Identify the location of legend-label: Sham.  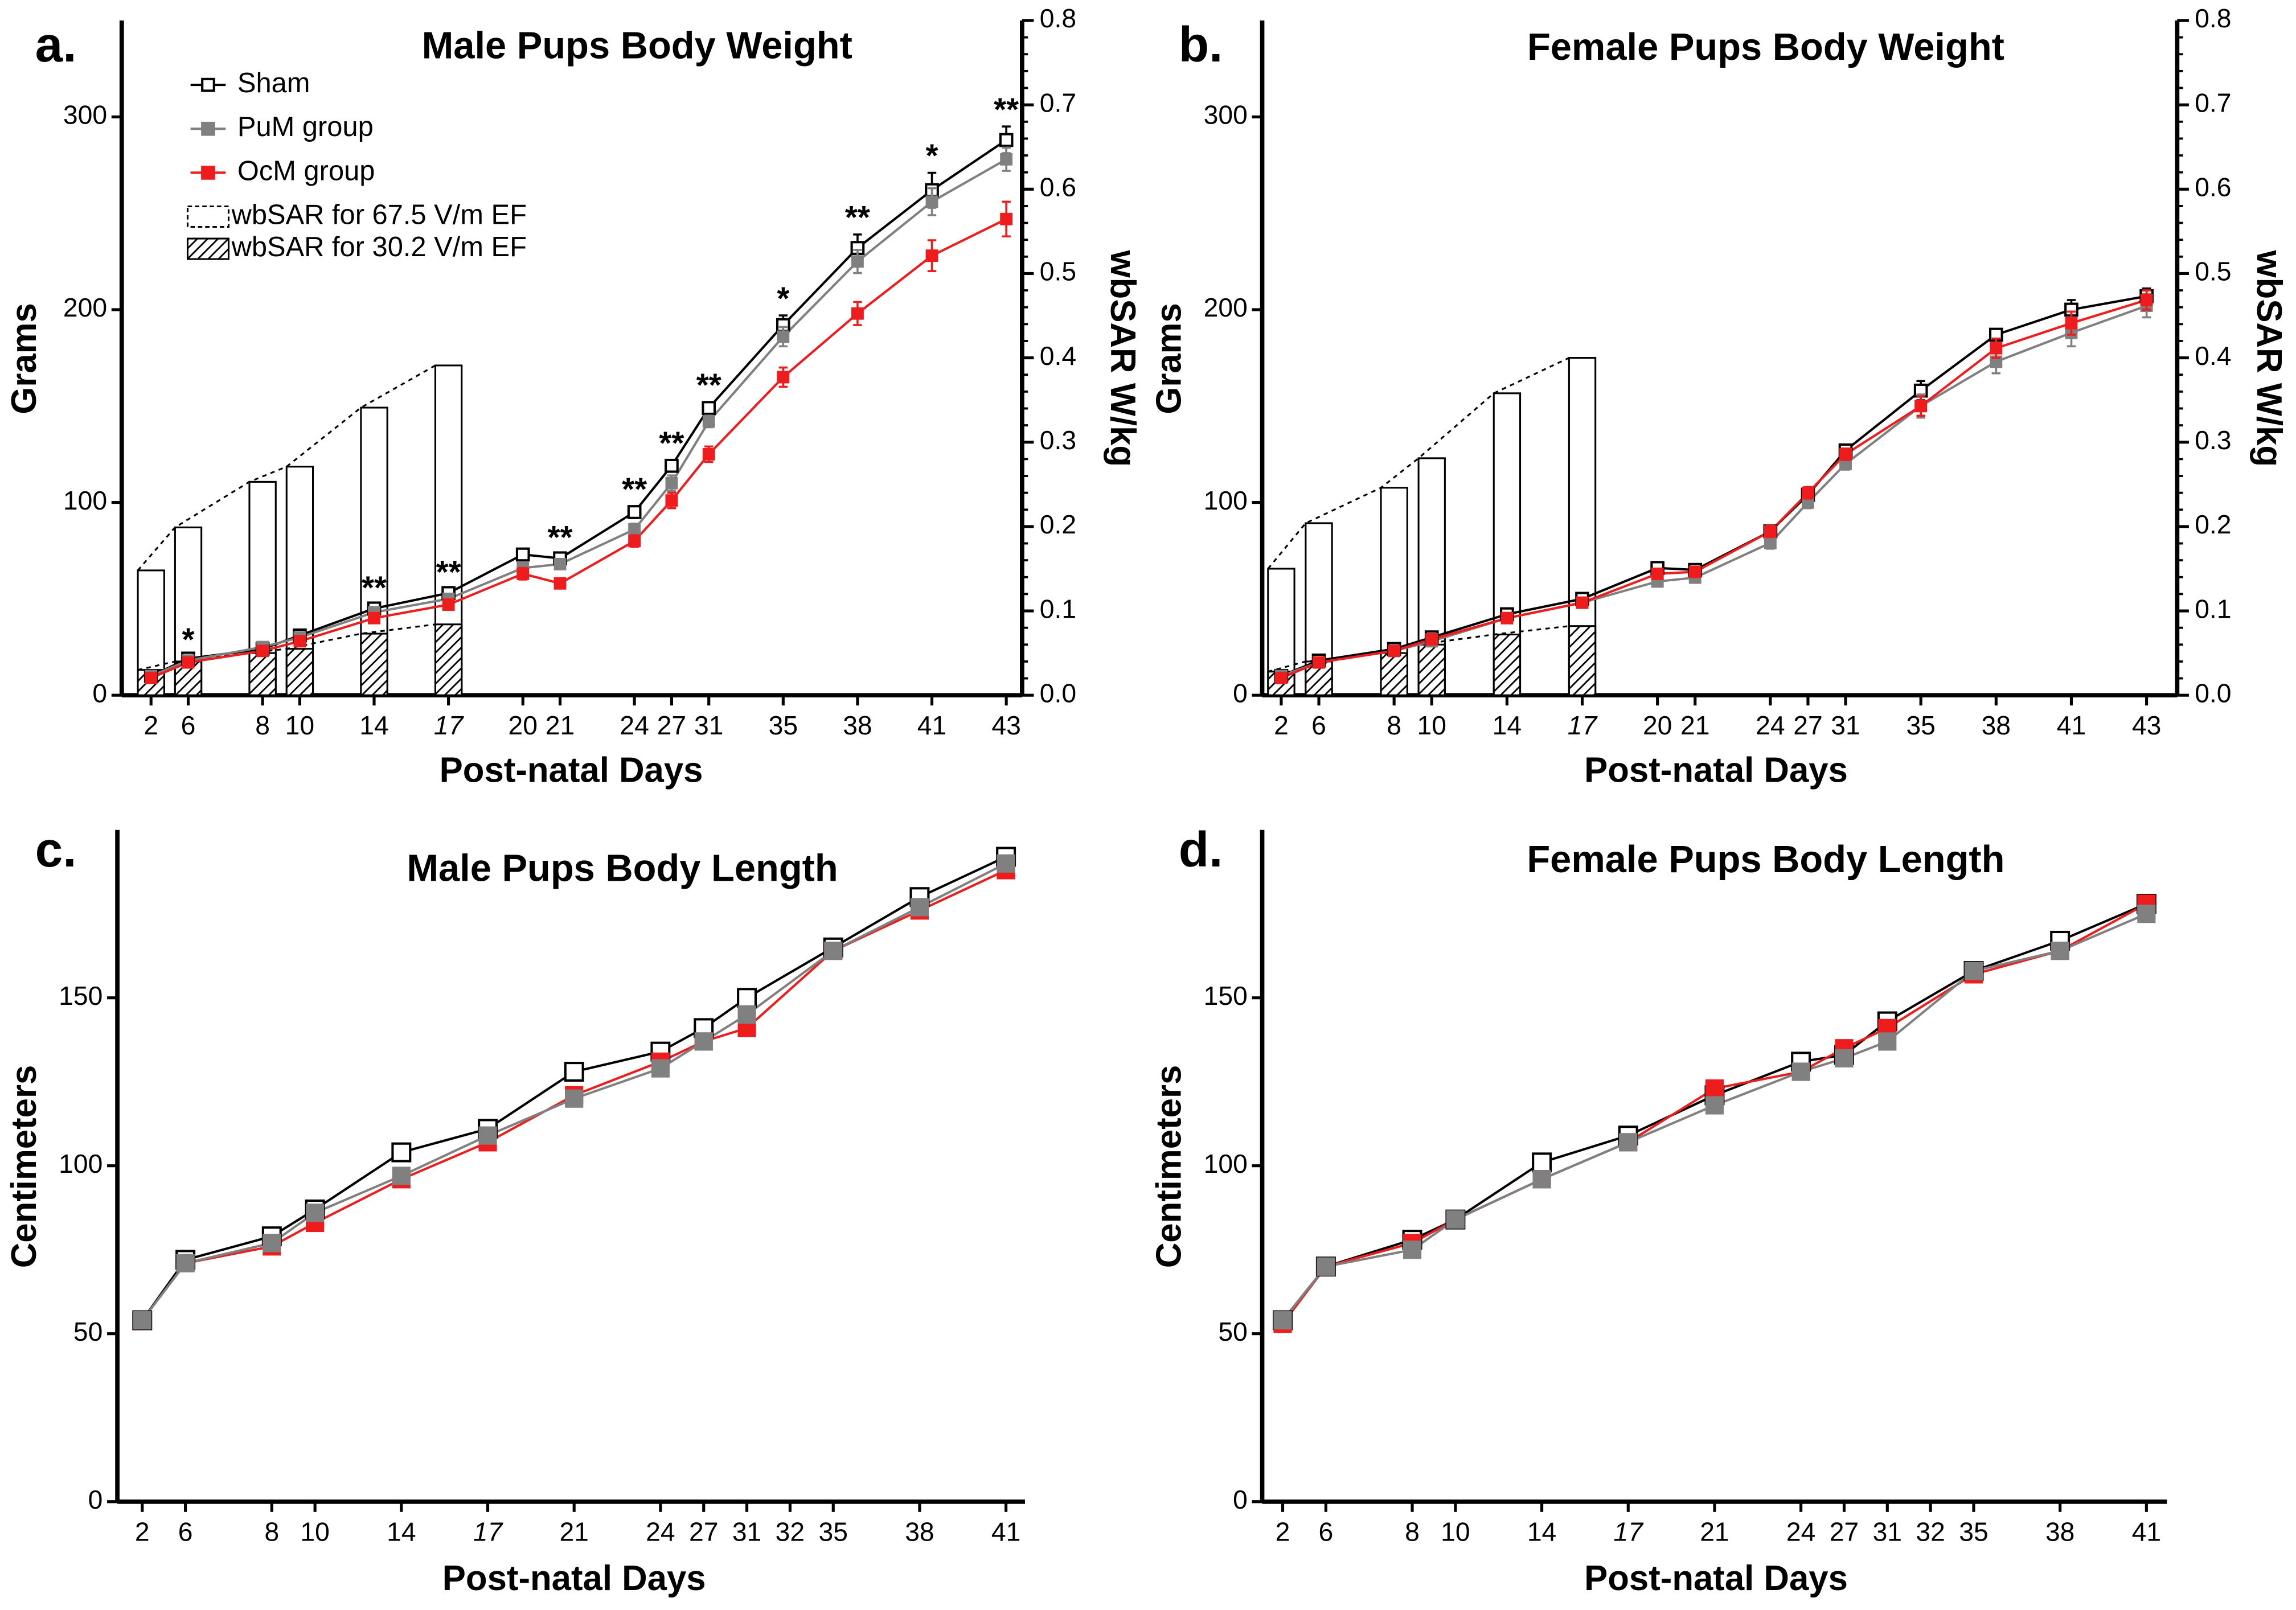
(273, 83).